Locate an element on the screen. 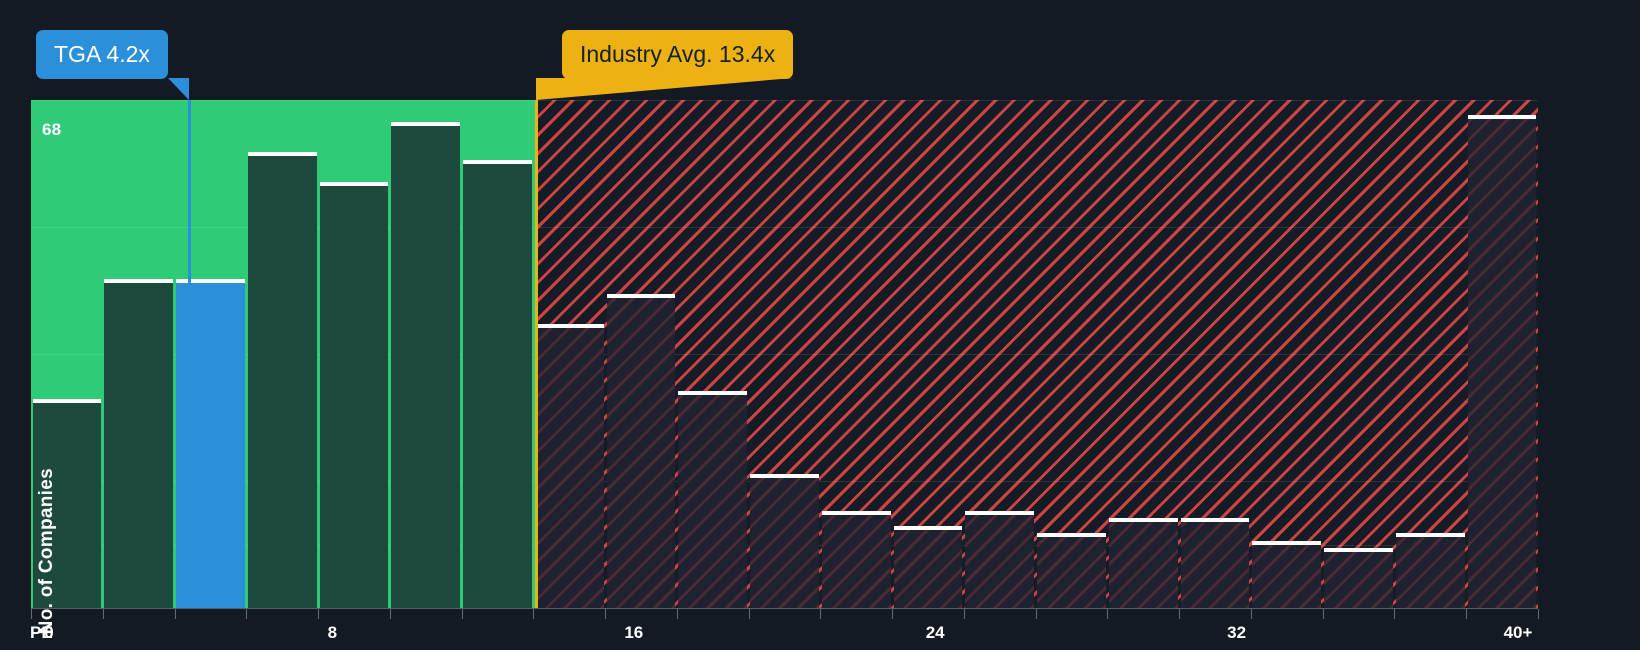 The width and height of the screenshot is (1640, 650). x-axis-label: 24 is located at coordinates (935, 632).